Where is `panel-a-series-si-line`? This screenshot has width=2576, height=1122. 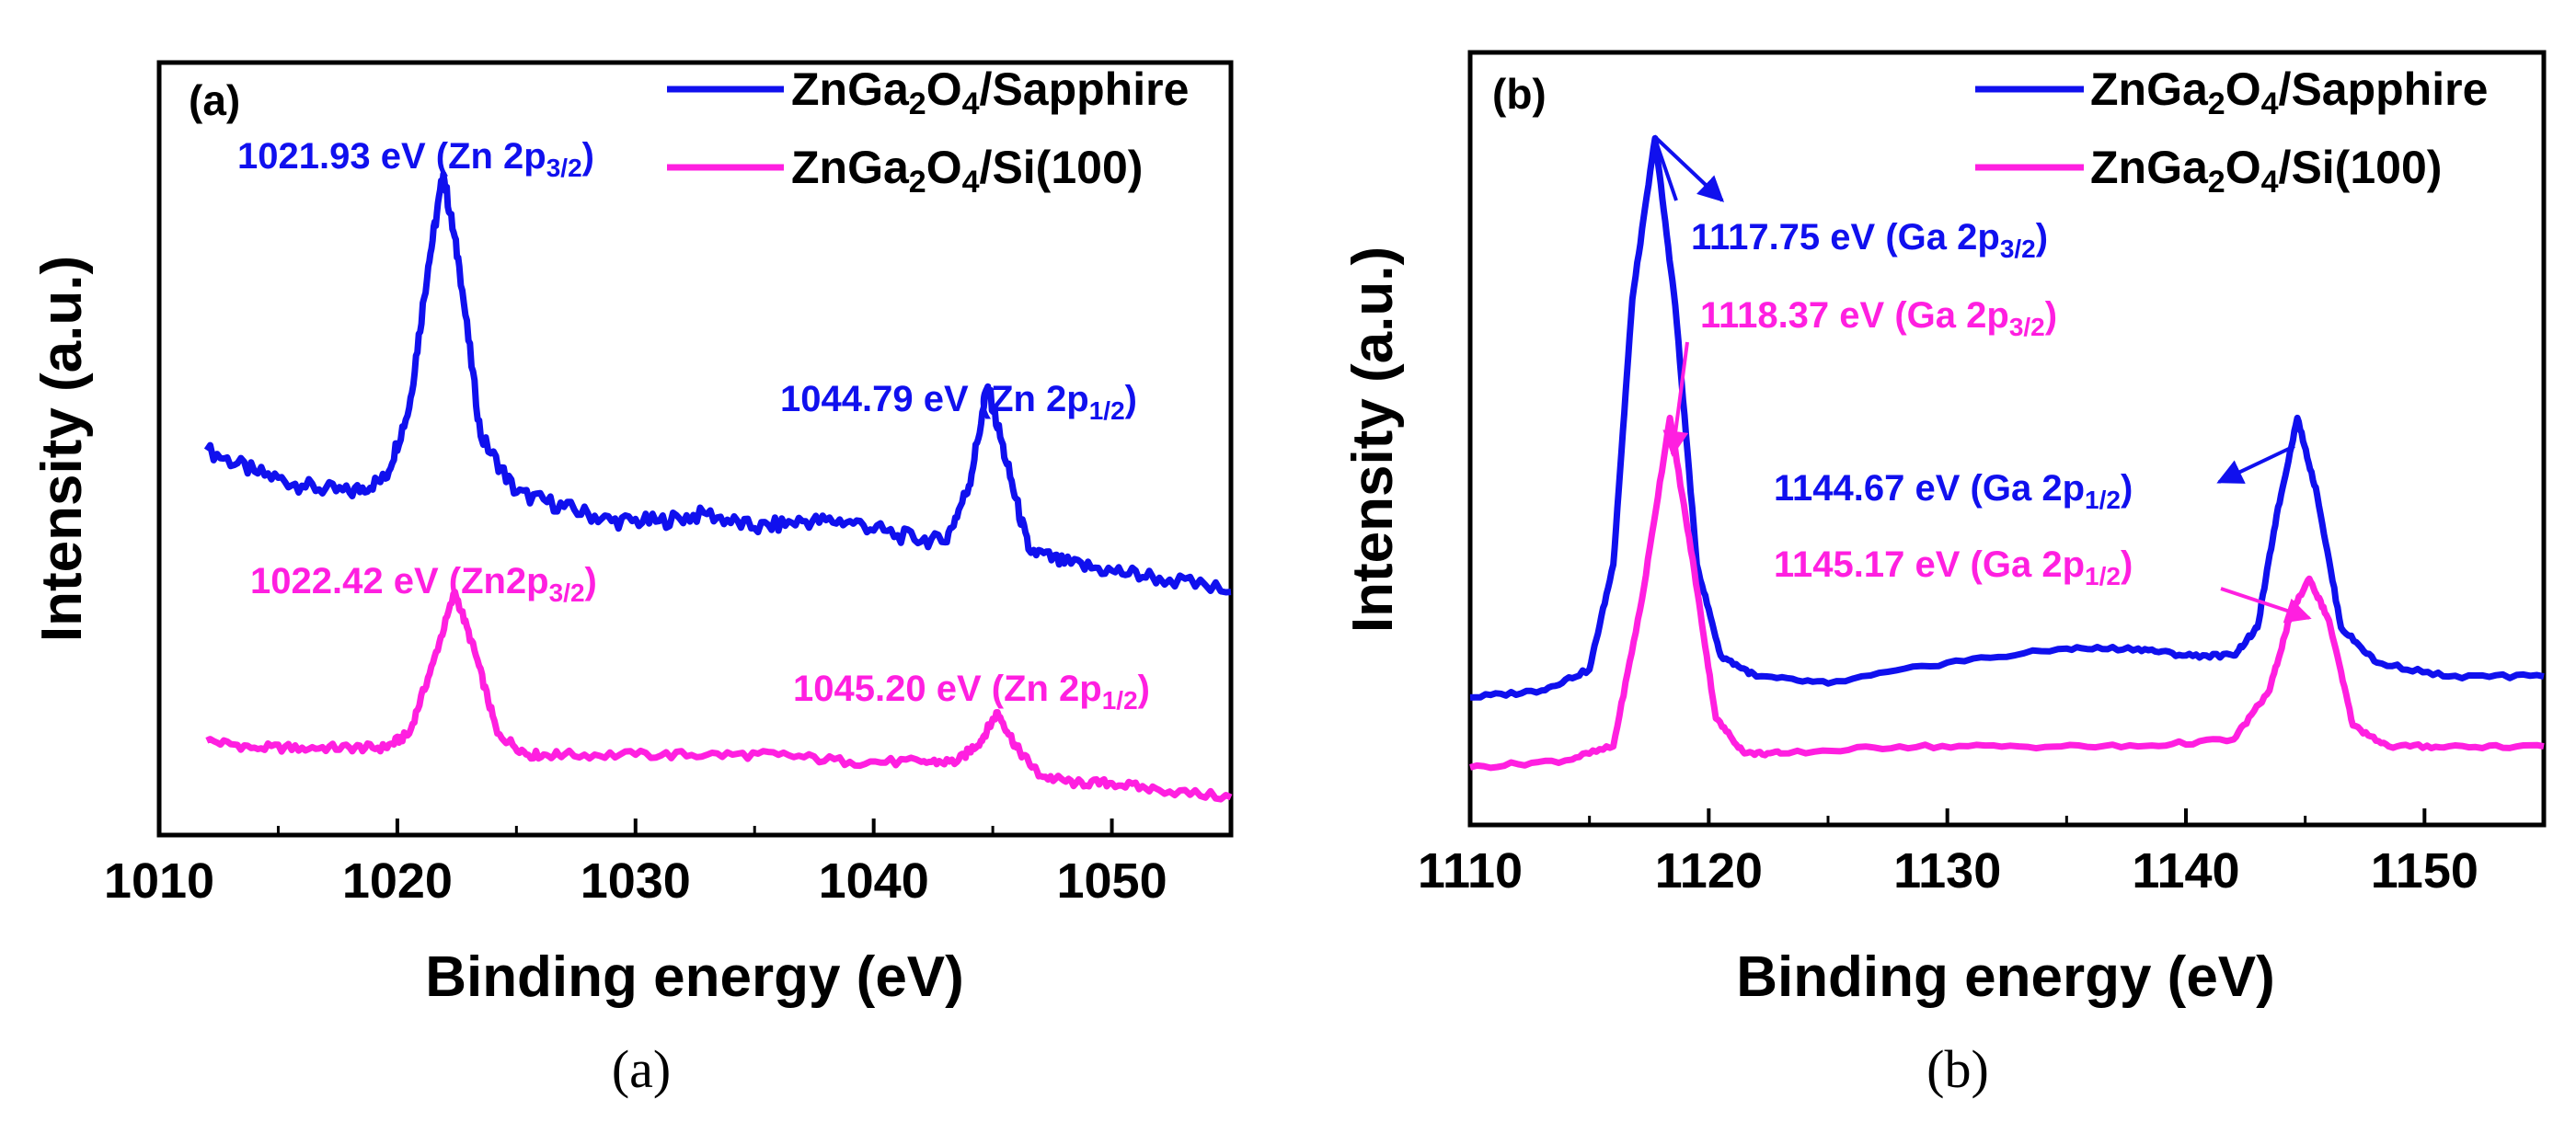 panel-a-series-si-line is located at coordinates (719, 696).